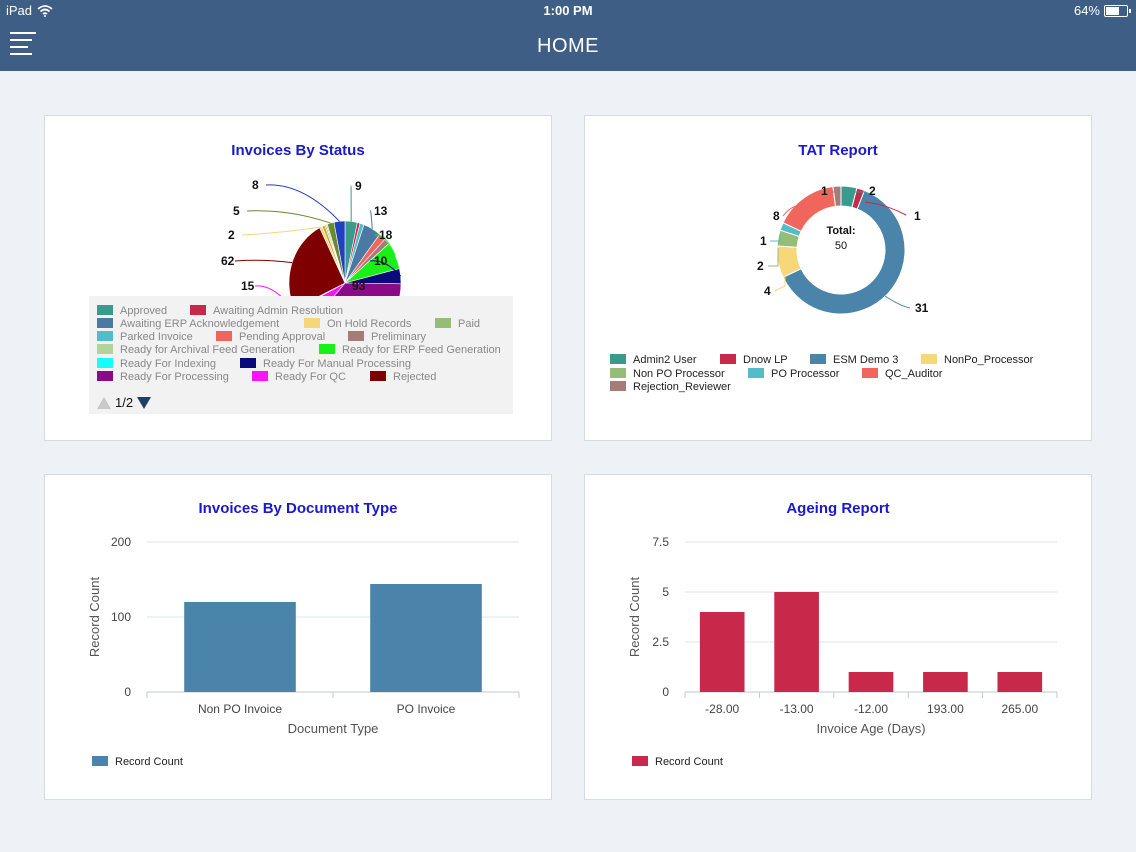 Image resolution: width=1136 pixels, height=852 pixels. I want to click on donut-slice, so click(844, 252).